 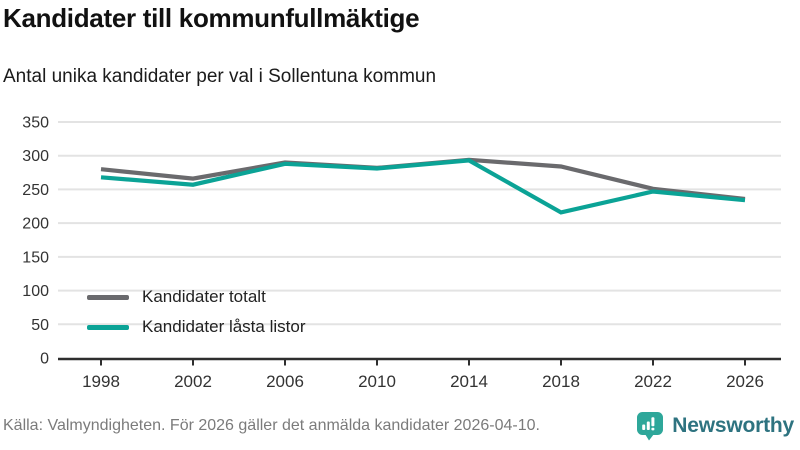 What do you see at coordinates (423, 381) in the screenshot?
I see `x-tick-labels: 1998 2002 2006 2010 2014 2018 2022 2026` at bounding box center [423, 381].